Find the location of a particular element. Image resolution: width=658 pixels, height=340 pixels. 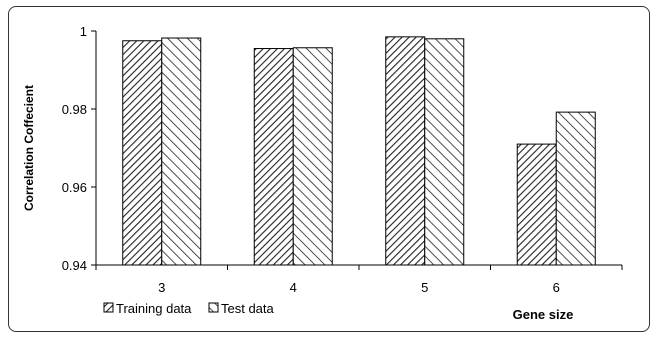

x-tick-label: 4 is located at coordinates (293, 287).